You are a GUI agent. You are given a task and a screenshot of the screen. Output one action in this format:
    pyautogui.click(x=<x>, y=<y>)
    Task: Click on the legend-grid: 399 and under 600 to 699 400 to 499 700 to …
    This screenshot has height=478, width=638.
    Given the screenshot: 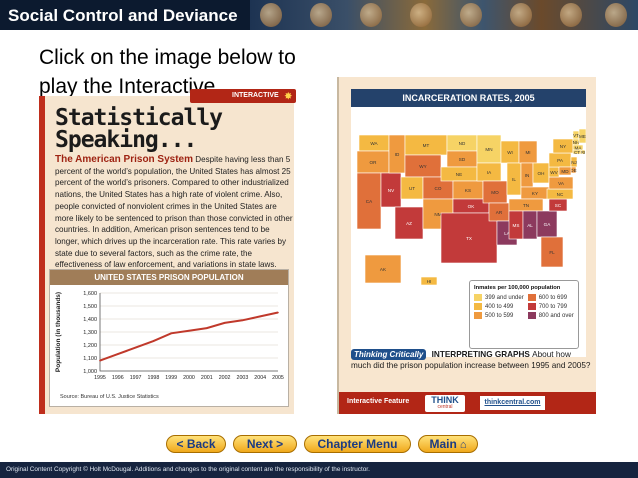 What is the action you would take?
    pyautogui.click(x=524, y=306)
    